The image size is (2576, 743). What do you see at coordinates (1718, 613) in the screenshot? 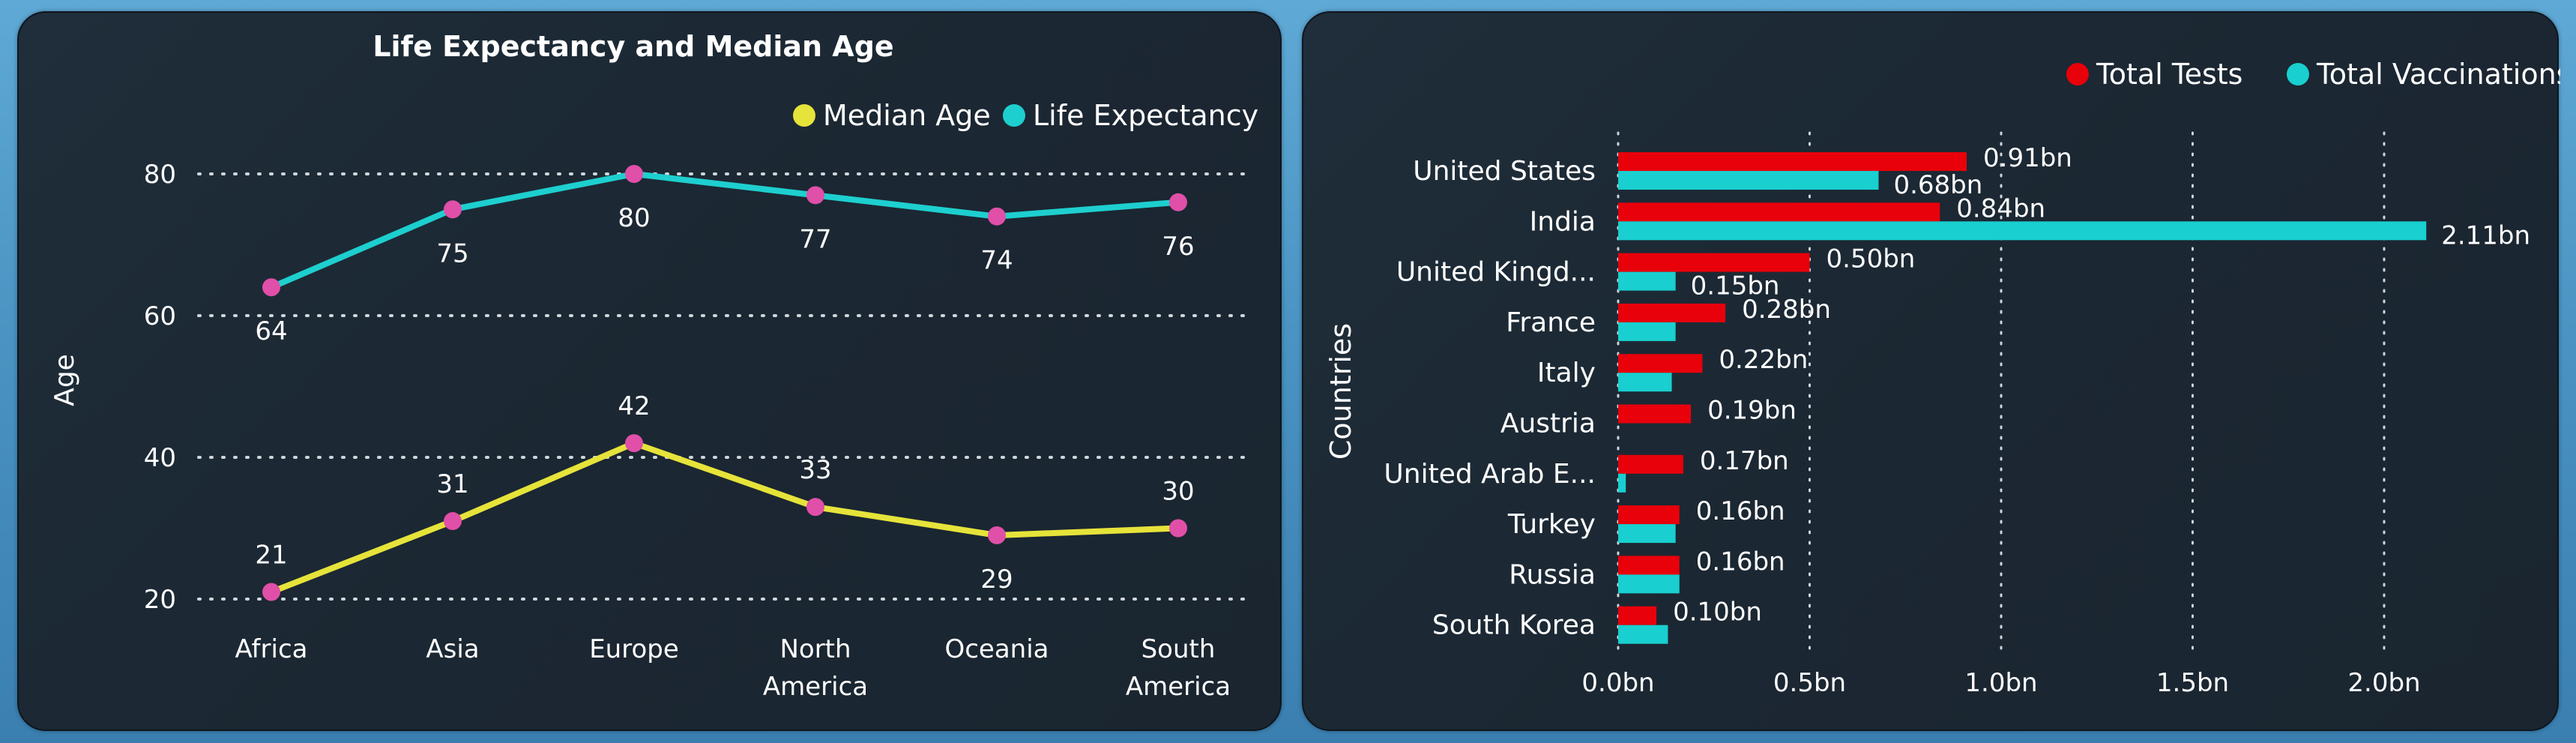
I see `data-label: 0.10bn` at bounding box center [1718, 613].